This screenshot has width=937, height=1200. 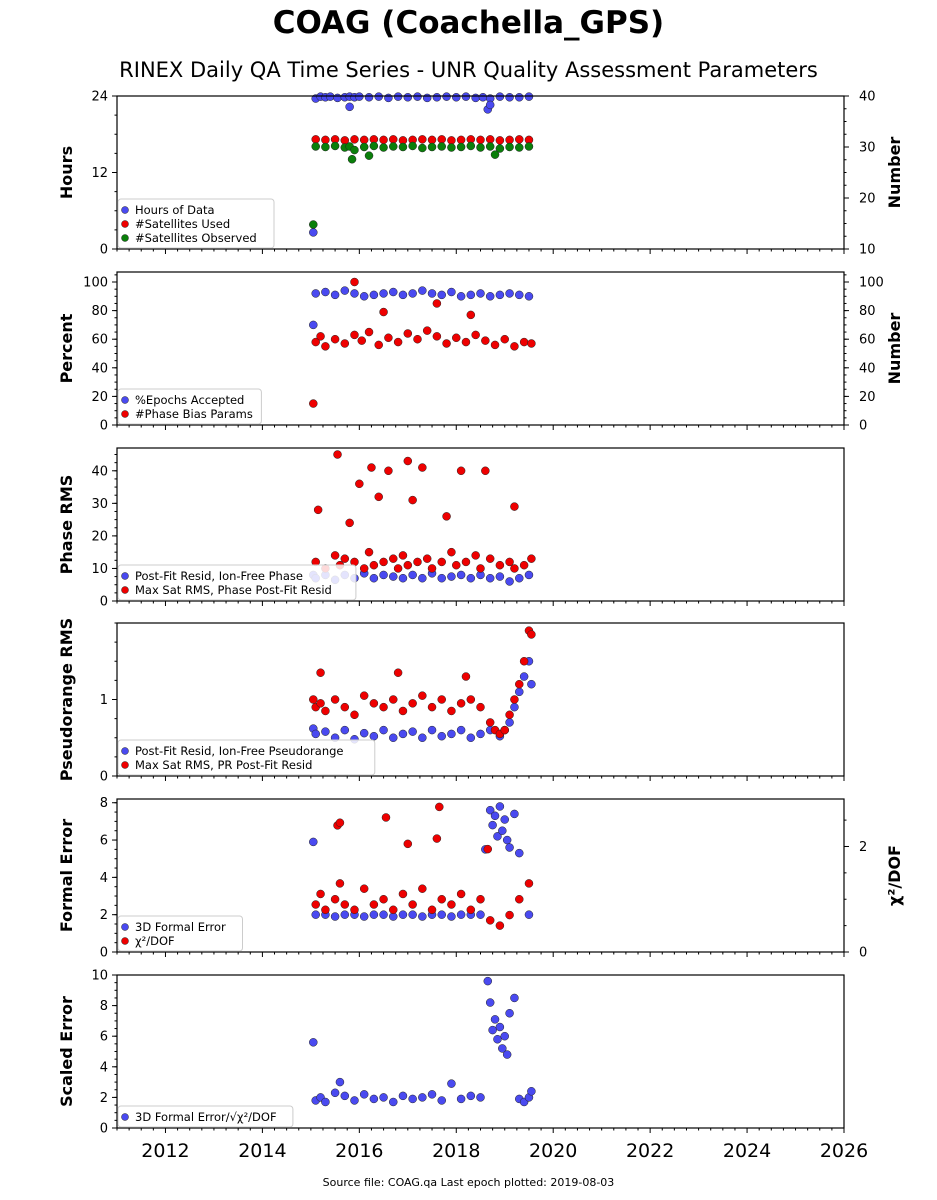 What do you see at coordinates (66, 1051) in the screenshot?
I see `y-axis-label: Scaled Error` at bounding box center [66, 1051].